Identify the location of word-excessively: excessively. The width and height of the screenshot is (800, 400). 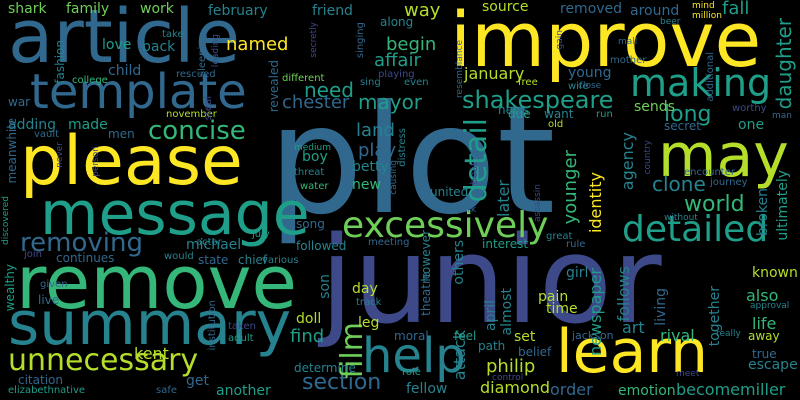
(445, 225).